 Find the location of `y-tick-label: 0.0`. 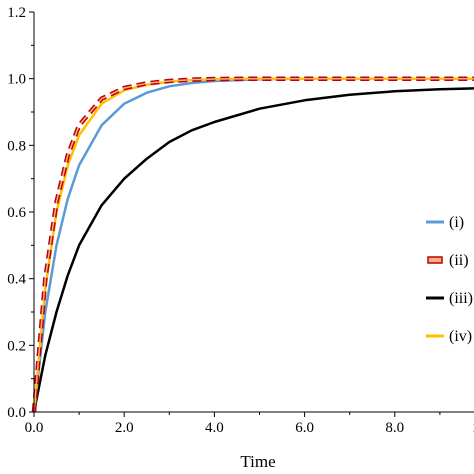

y-tick-label: 0.0 is located at coordinates (16, 413).